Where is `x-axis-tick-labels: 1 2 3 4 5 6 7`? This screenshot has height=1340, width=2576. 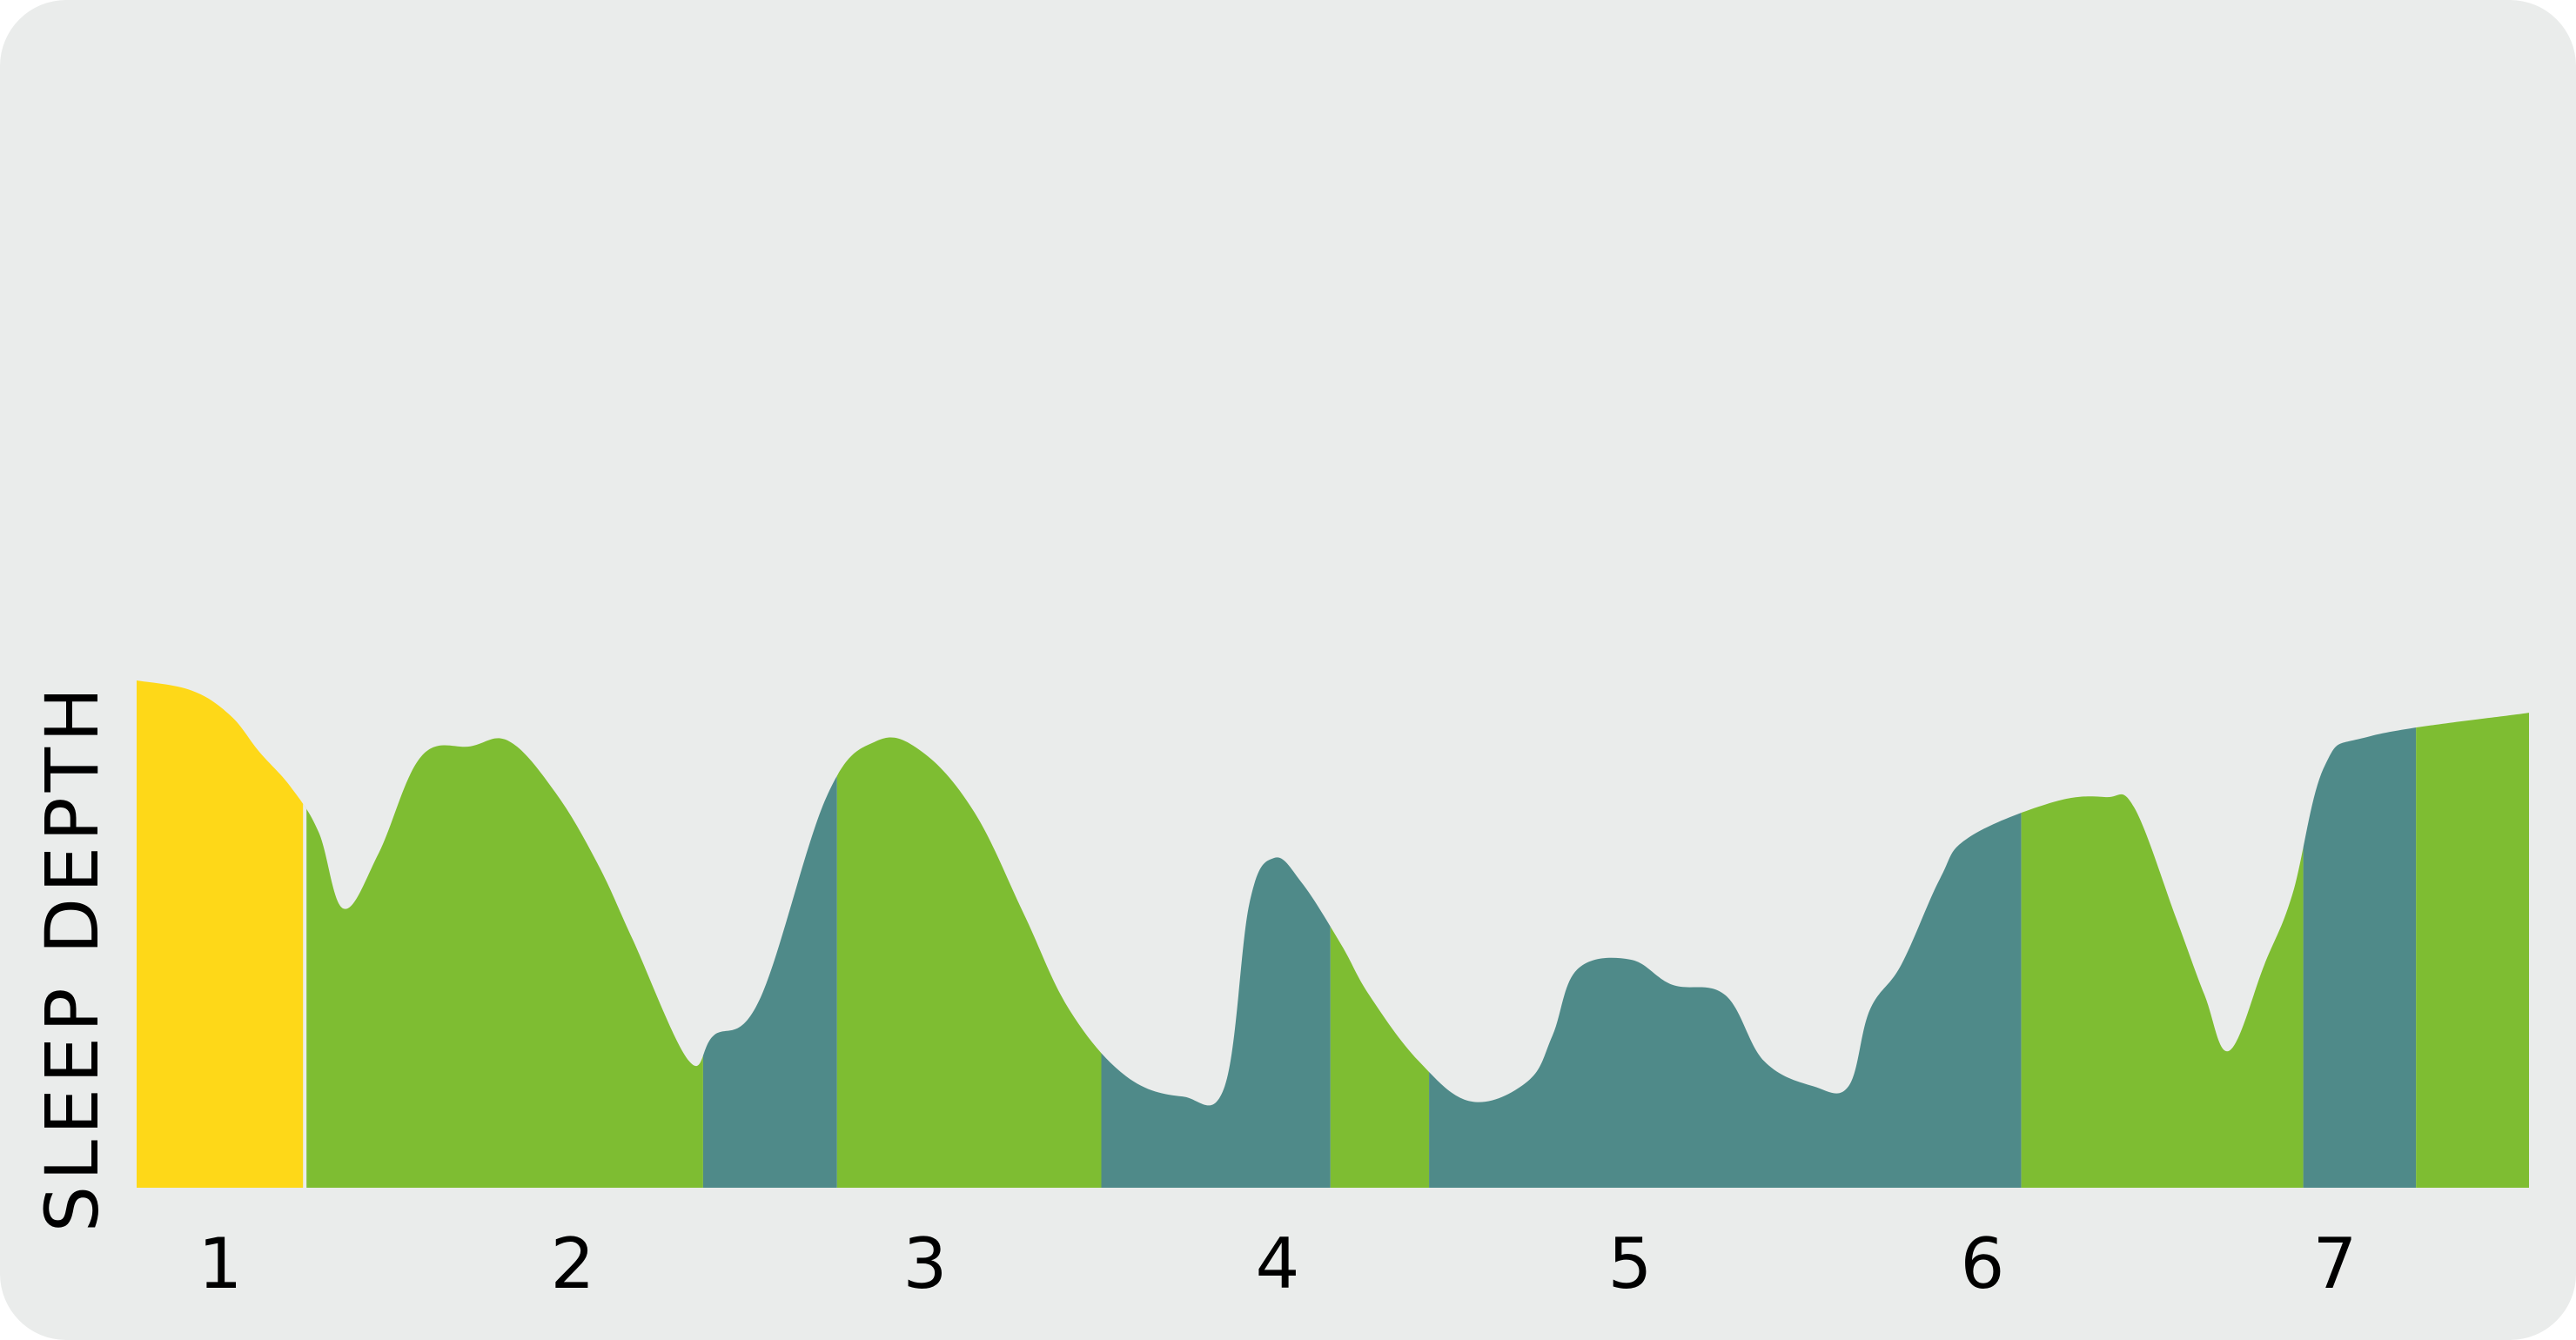 x-axis-tick-labels: 1 2 3 4 5 6 7 is located at coordinates (1278, 1263).